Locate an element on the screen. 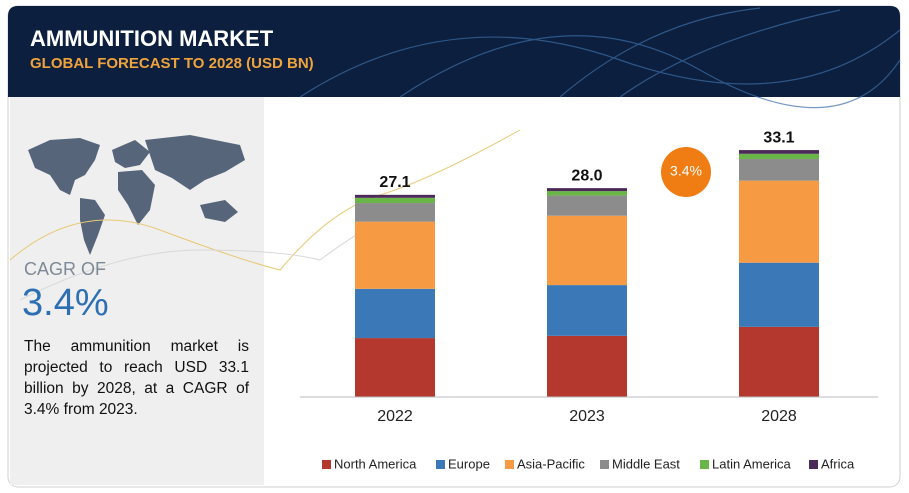 The height and width of the screenshot is (493, 909). total-label: 28.0 is located at coordinates (586, 175).